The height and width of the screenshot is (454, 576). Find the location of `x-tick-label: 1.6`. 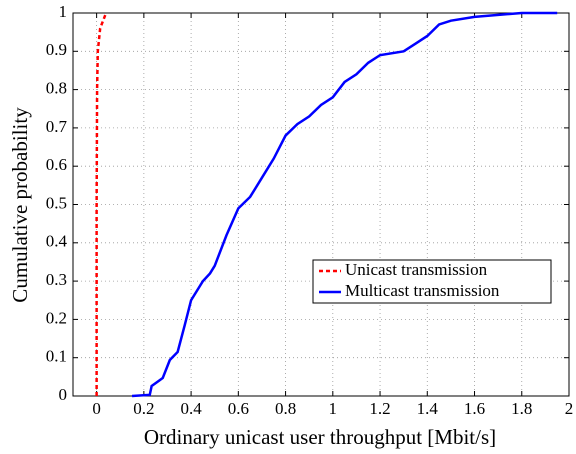

x-tick-label: 1.6 is located at coordinates (474, 408).